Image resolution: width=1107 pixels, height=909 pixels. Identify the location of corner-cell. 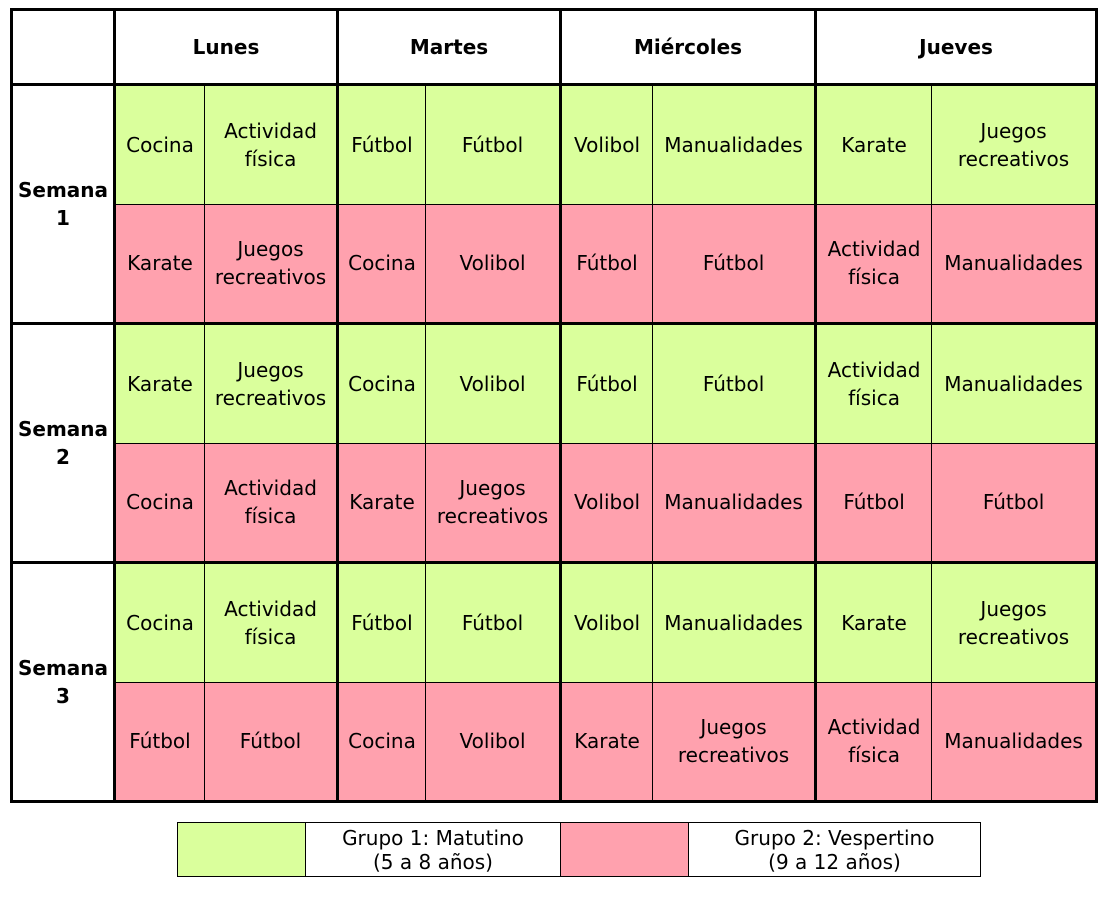
(63, 47).